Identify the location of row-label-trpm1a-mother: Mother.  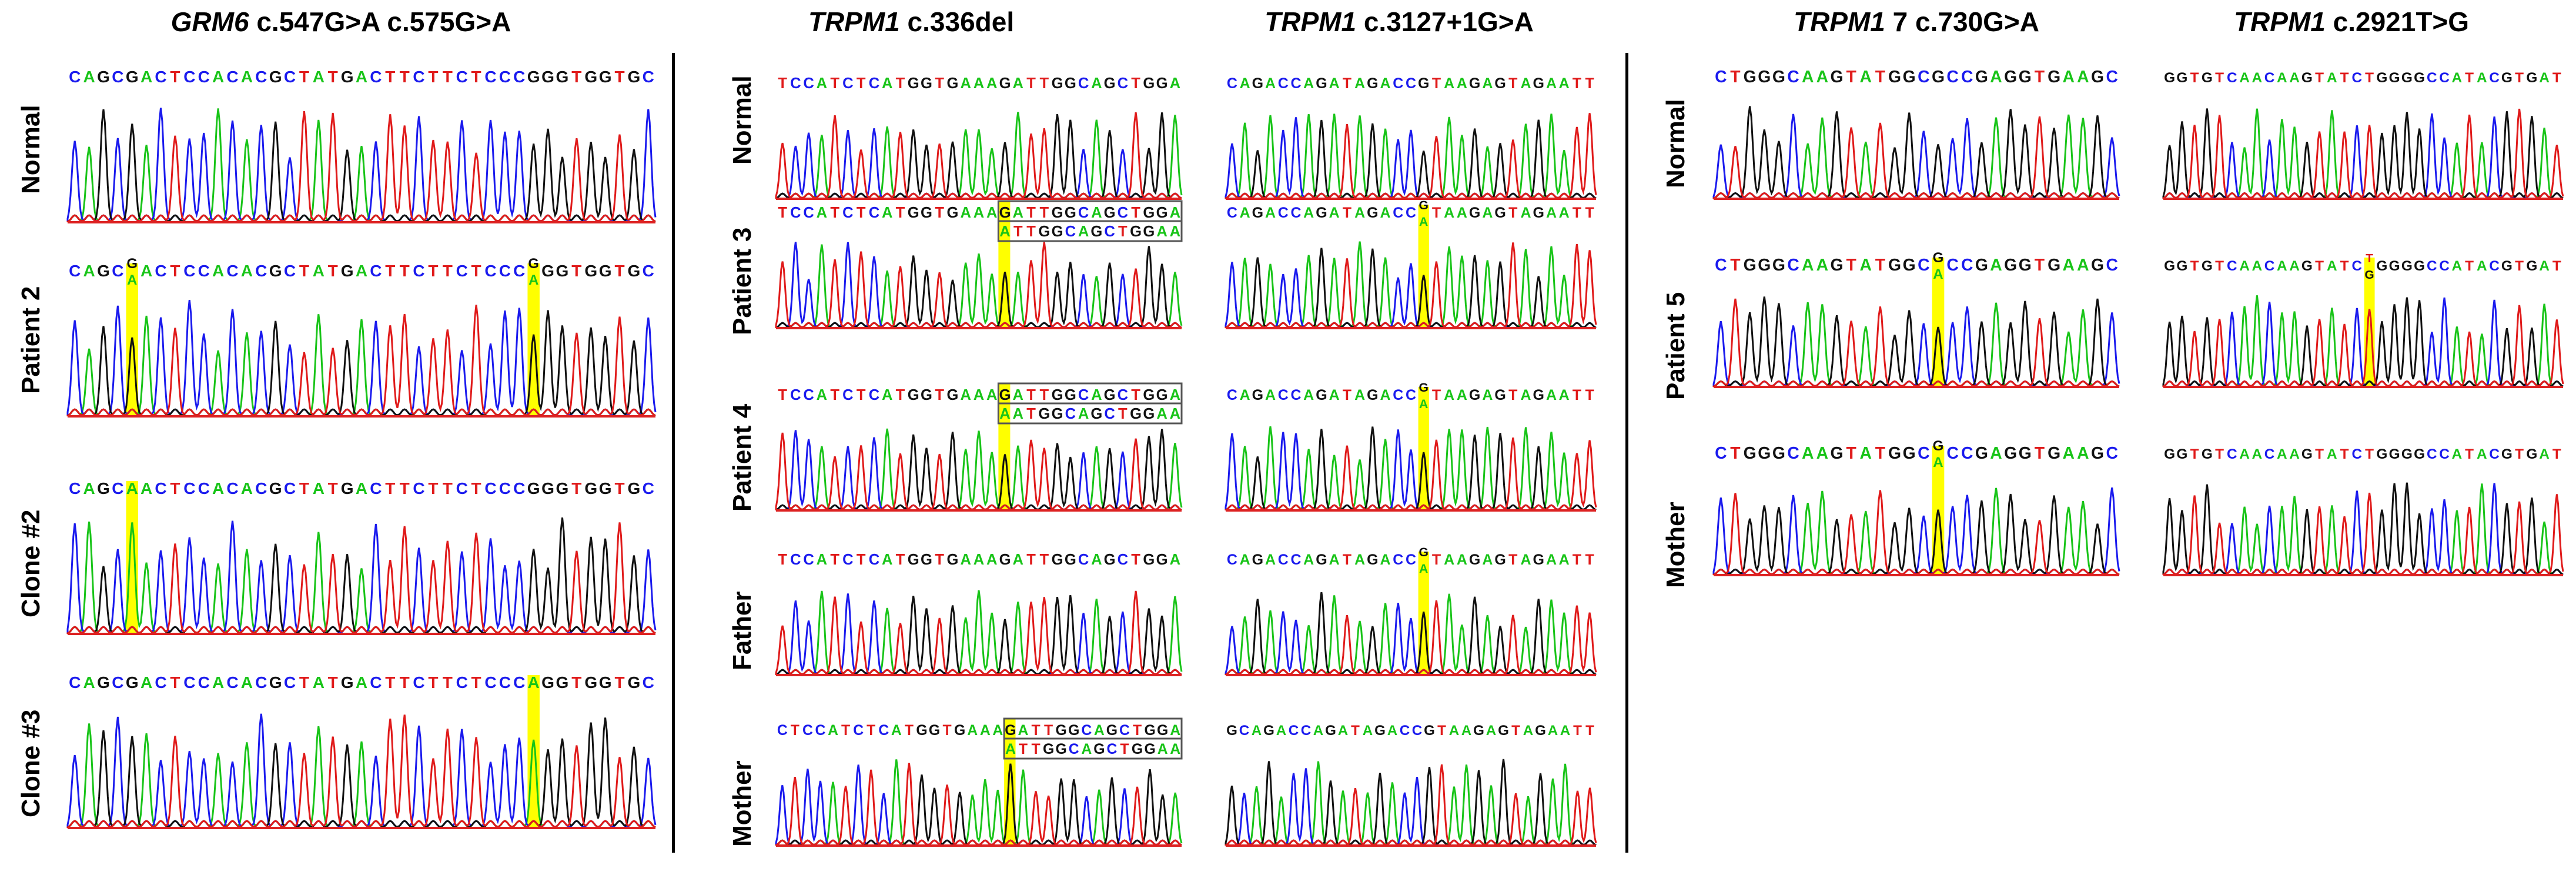
(742, 804).